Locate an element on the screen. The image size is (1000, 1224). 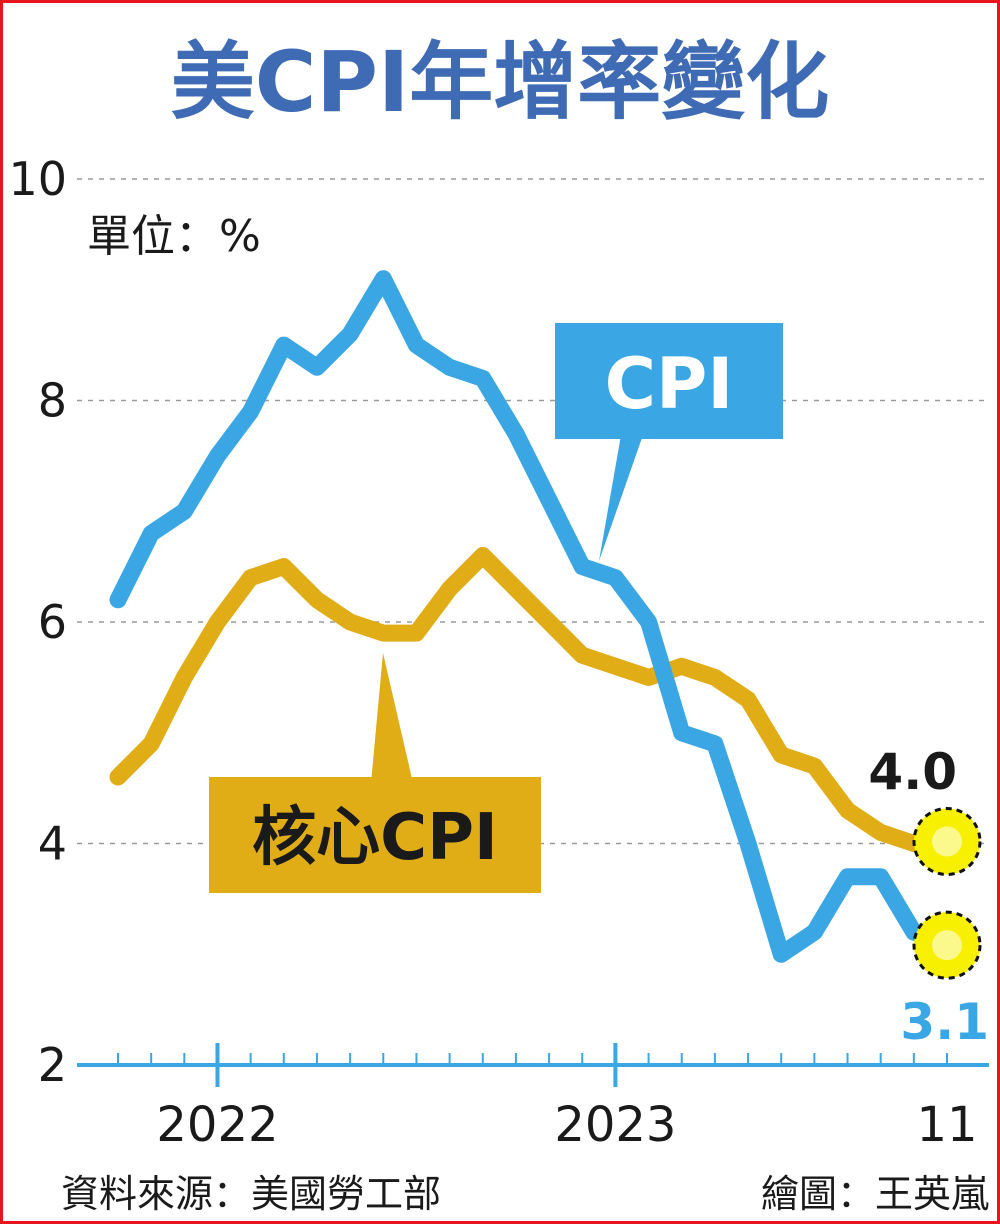
y-tick-label: 6 is located at coordinates (52, 622).